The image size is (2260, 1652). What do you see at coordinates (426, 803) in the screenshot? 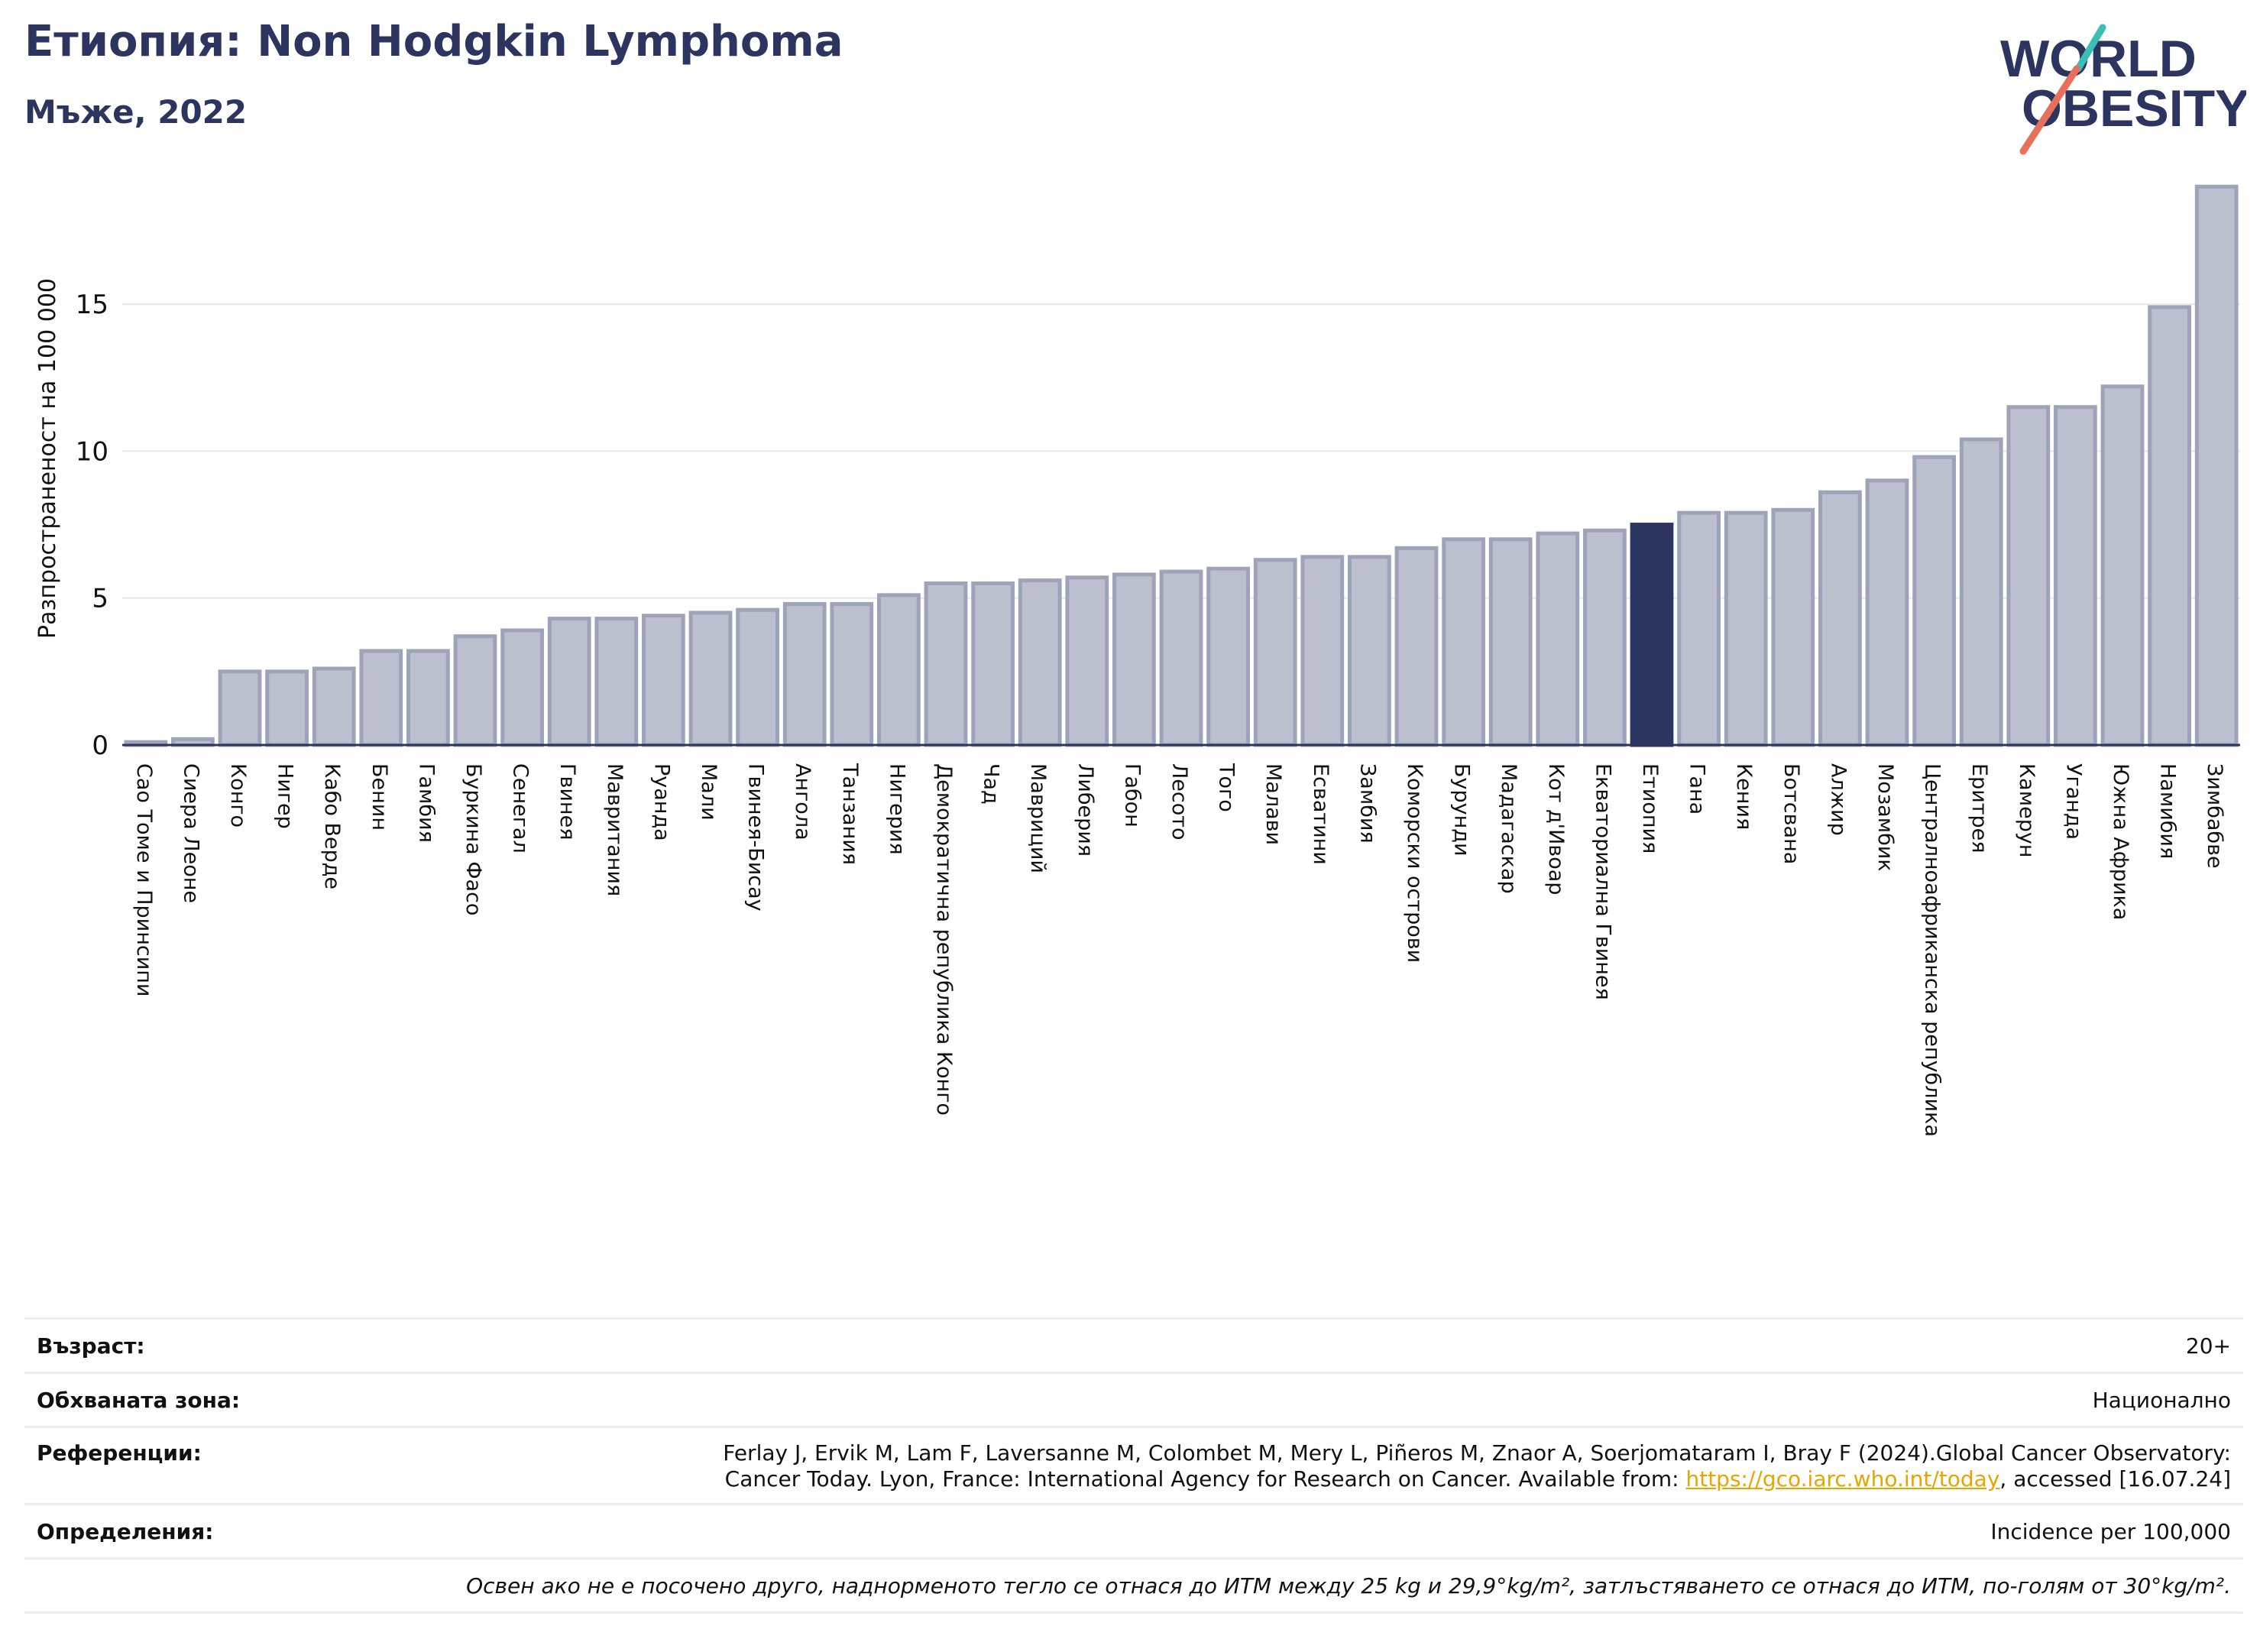
I see `x-tick-label: Гамбия` at bounding box center [426, 803].